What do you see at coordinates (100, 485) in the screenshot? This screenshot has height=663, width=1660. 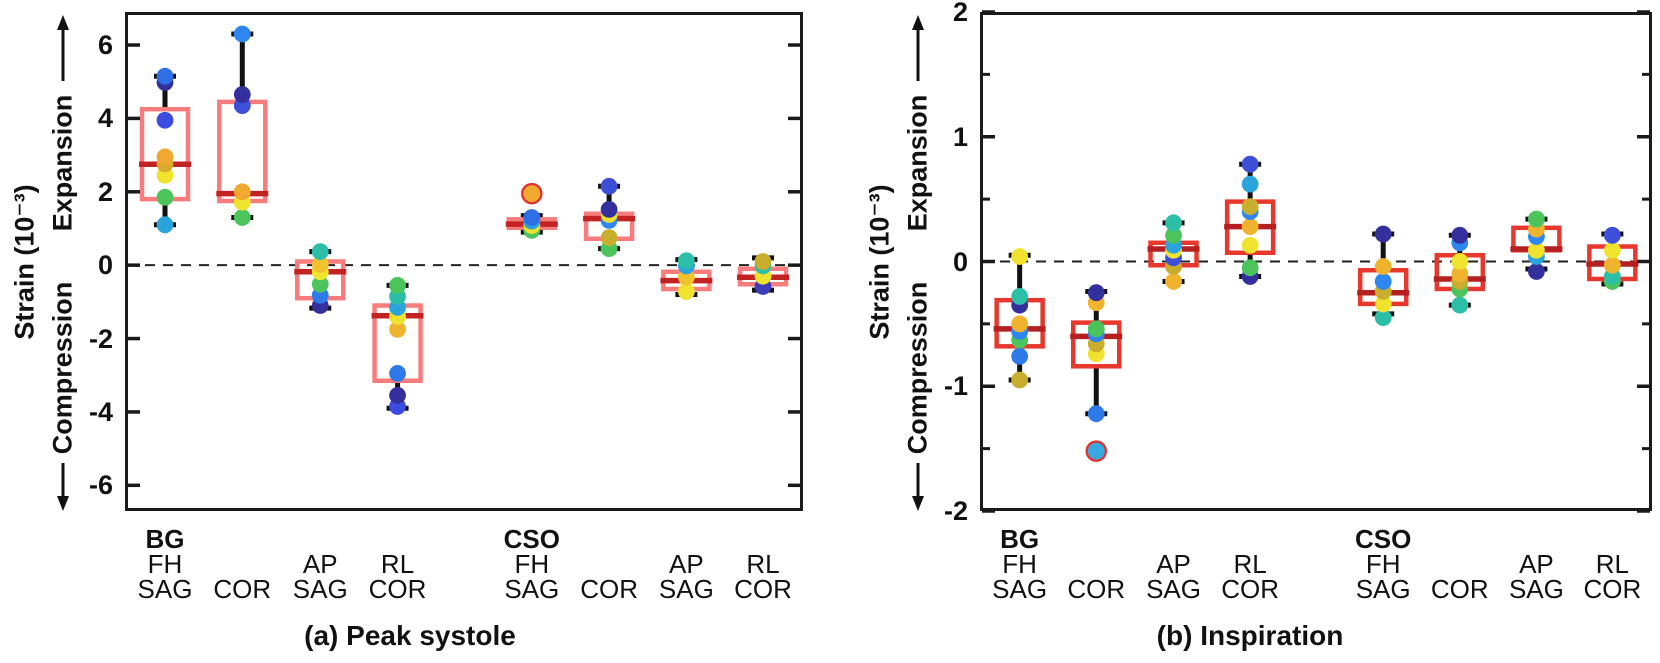 I see `y-tick-label: -6` at bounding box center [100, 485].